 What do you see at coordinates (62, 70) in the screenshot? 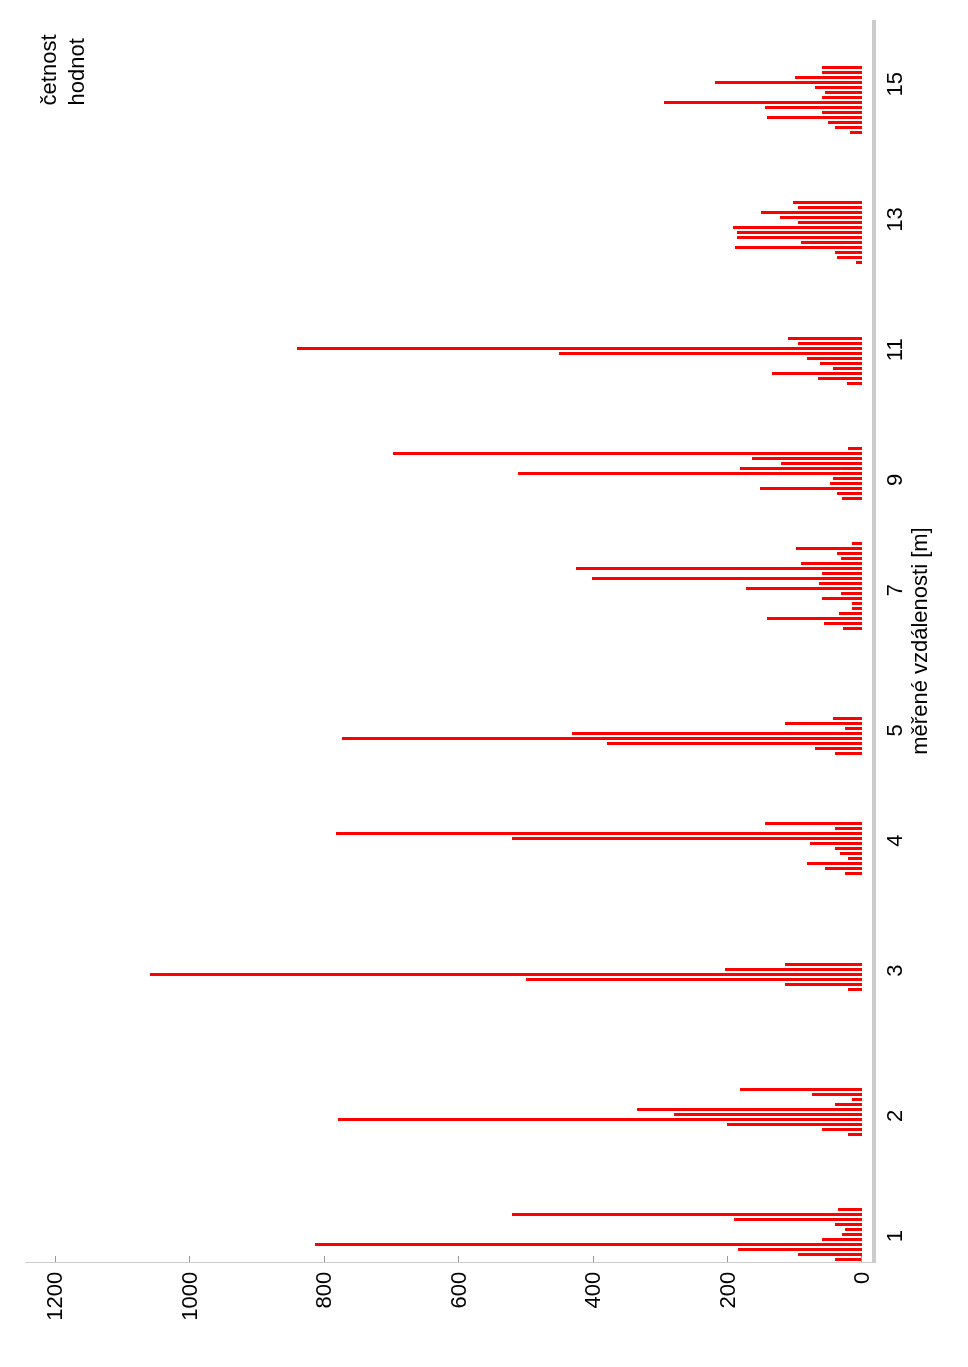
I see `annotation: četnost hodnot` at bounding box center [62, 70].